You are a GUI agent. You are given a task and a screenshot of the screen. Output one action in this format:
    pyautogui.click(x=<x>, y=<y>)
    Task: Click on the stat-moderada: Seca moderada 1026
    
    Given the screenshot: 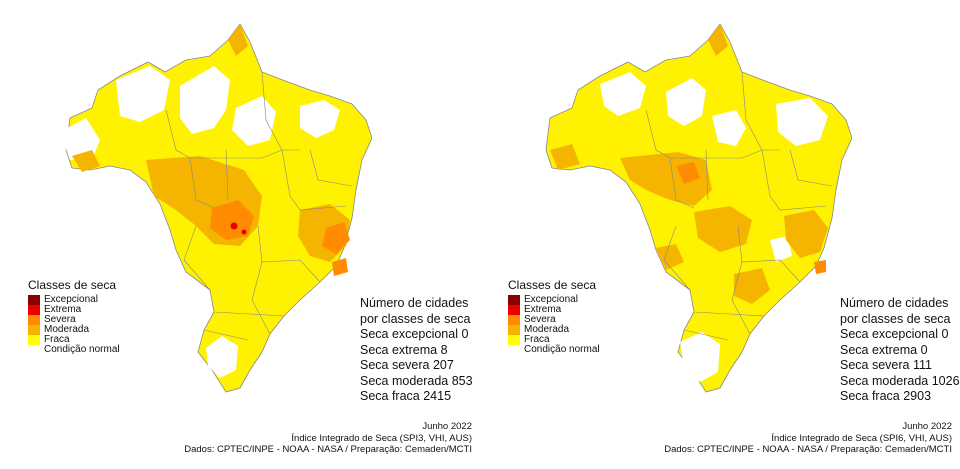 What is the action you would take?
    pyautogui.click(x=900, y=380)
    